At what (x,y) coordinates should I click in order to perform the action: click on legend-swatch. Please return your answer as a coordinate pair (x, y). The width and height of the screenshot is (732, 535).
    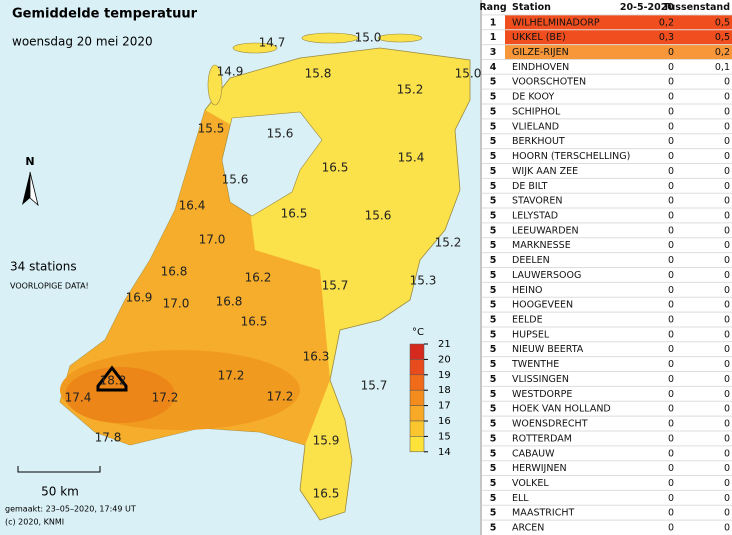
    Looking at the image, I should click on (417, 397).